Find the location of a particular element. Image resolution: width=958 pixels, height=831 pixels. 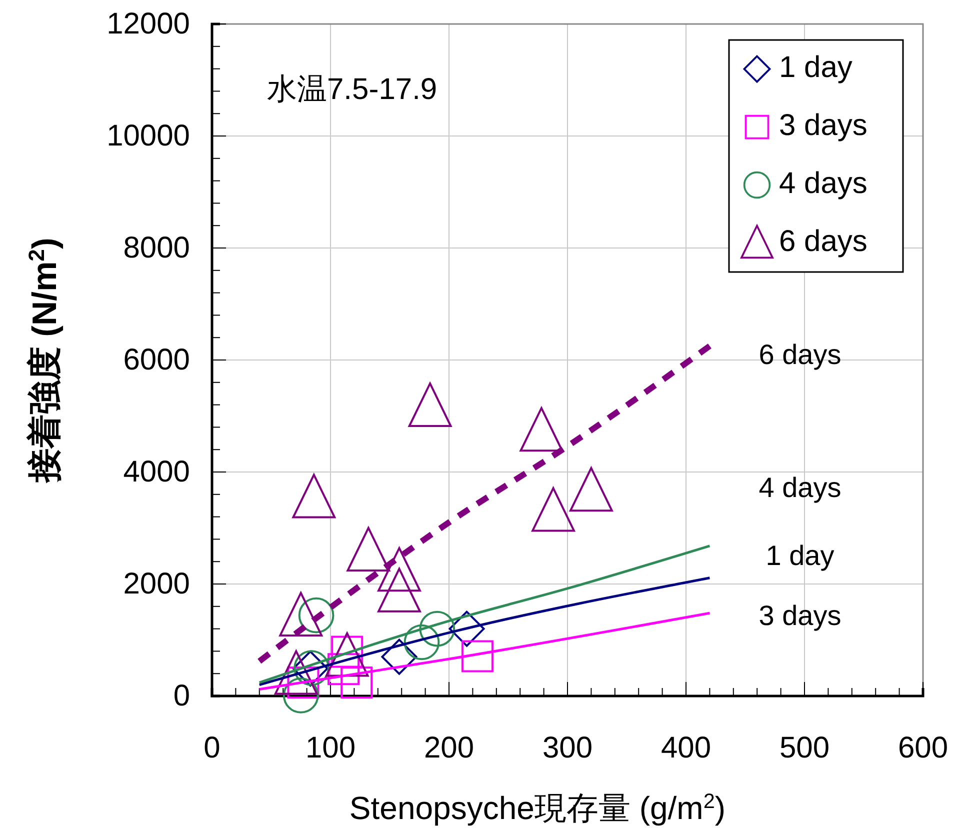

y-tick-label: 2000 is located at coordinates (156, 584).